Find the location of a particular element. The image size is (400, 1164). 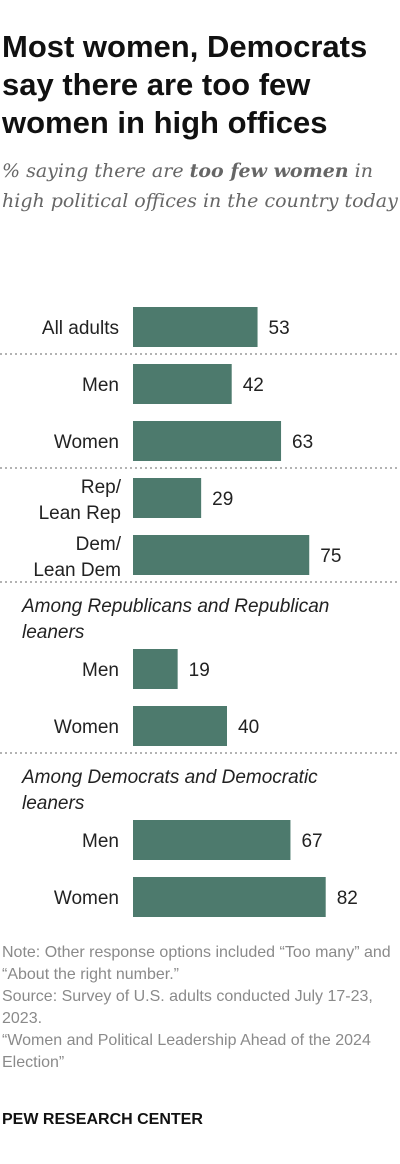

section-header-2-line-2: leaners is located at coordinates (53, 803).